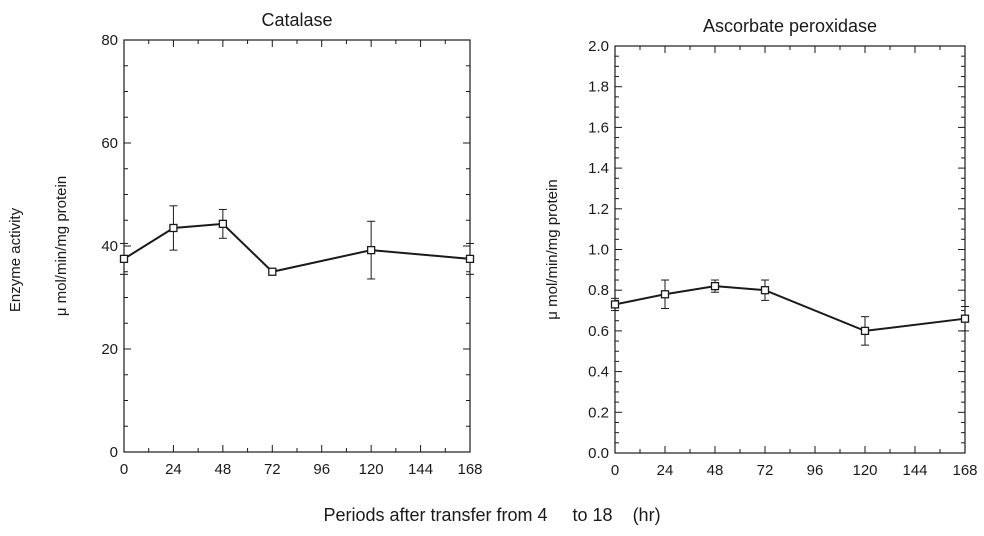  What do you see at coordinates (598, 46) in the screenshot?
I see `y-tick-label: 2.0` at bounding box center [598, 46].